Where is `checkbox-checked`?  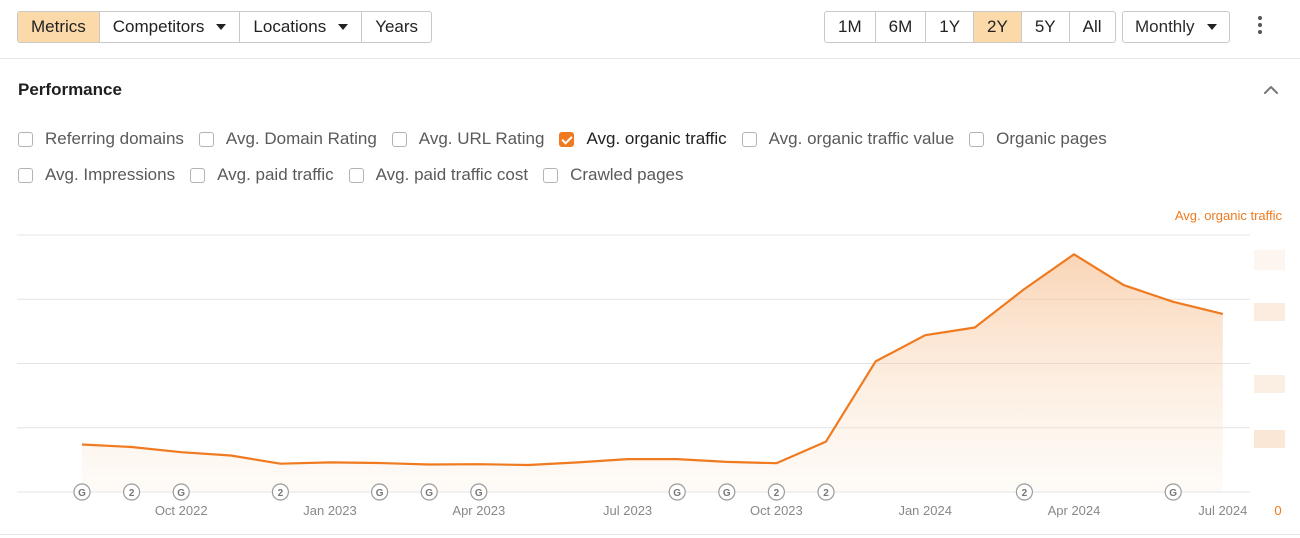 checkbox-checked is located at coordinates (567, 139).